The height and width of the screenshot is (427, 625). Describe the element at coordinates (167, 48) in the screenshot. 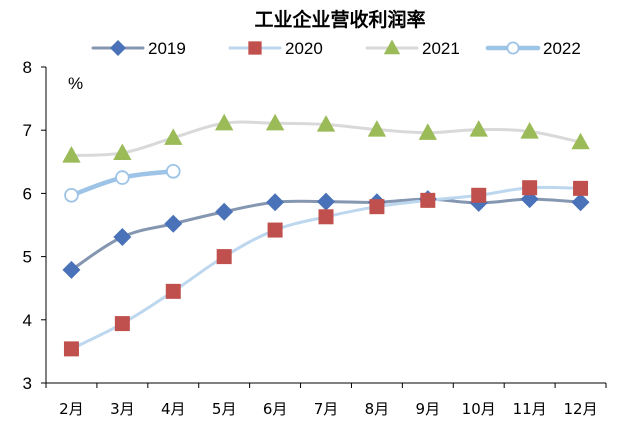

I see `legend-label-2019: 2019` at that location.